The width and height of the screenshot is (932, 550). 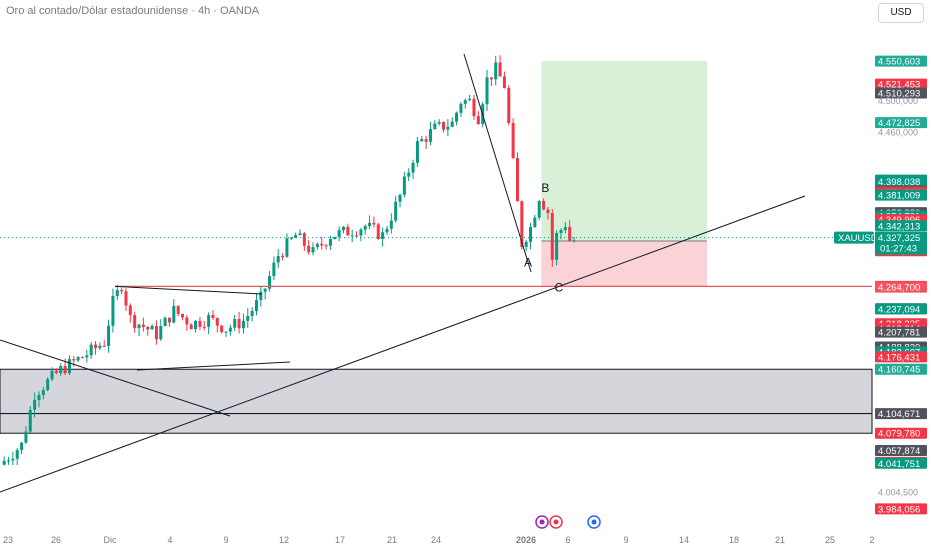 I want to click on price-axis-label: 4.510,293, so click(x=901, y=93).